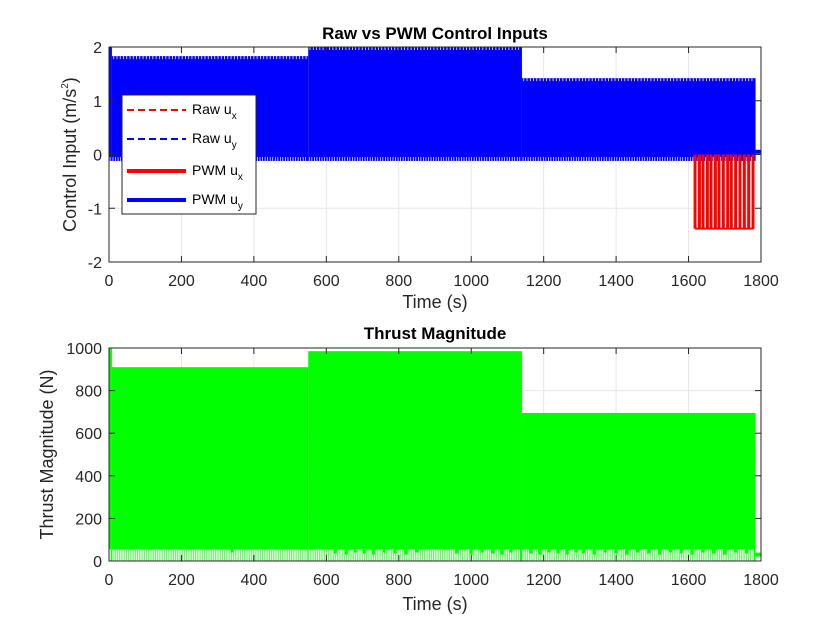 The height and width of the screenshot is (630, 840). Describe the element at coordinates (181, 580) in the screenshot. I see `thrust-x-tick-label: 200` at that location.